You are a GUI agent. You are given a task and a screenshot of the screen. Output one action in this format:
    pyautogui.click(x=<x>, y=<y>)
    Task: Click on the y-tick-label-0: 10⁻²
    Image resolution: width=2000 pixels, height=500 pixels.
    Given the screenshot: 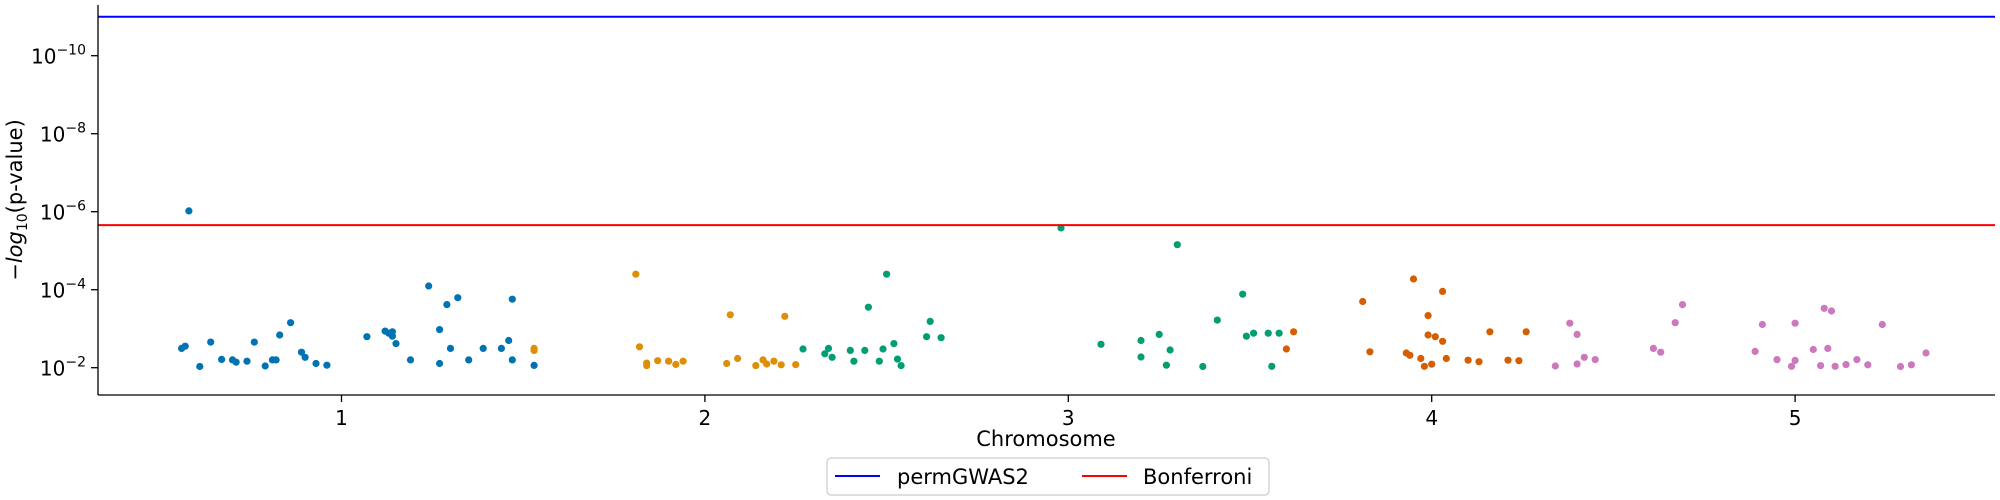 What is the action you would take?
    pyautogui.click(x=63, y=368)
    